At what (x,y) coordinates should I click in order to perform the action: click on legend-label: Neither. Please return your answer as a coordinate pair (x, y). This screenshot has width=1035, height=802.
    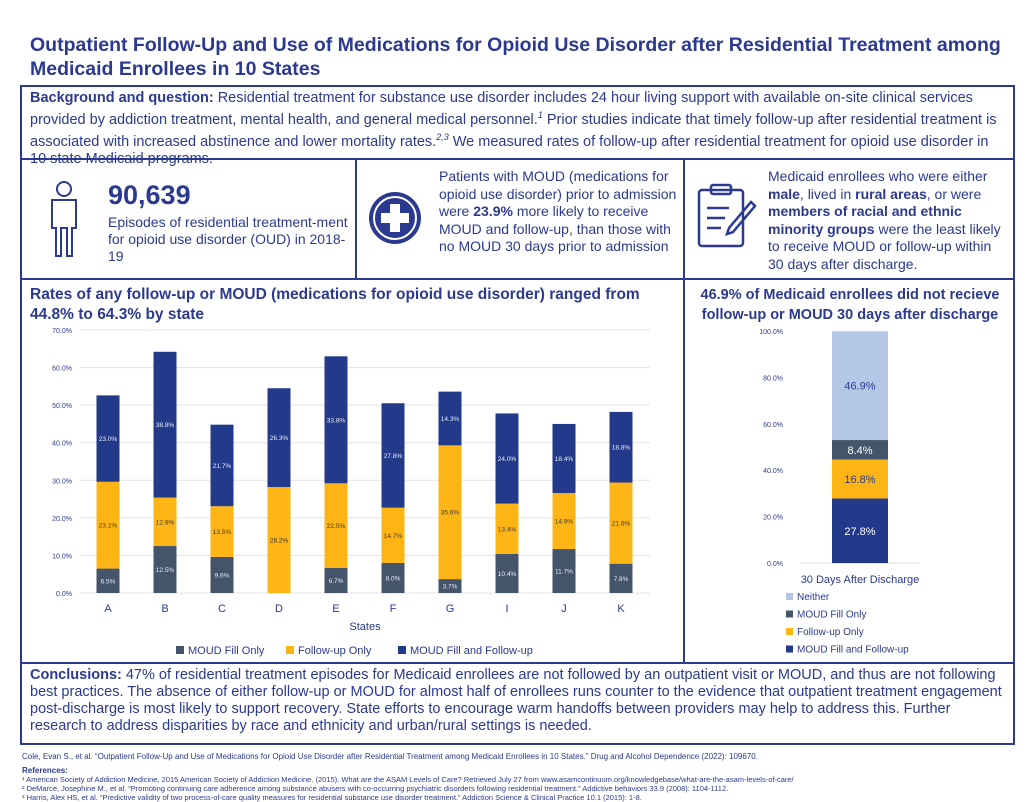
    Looking at the image, I should click on (813, 597).